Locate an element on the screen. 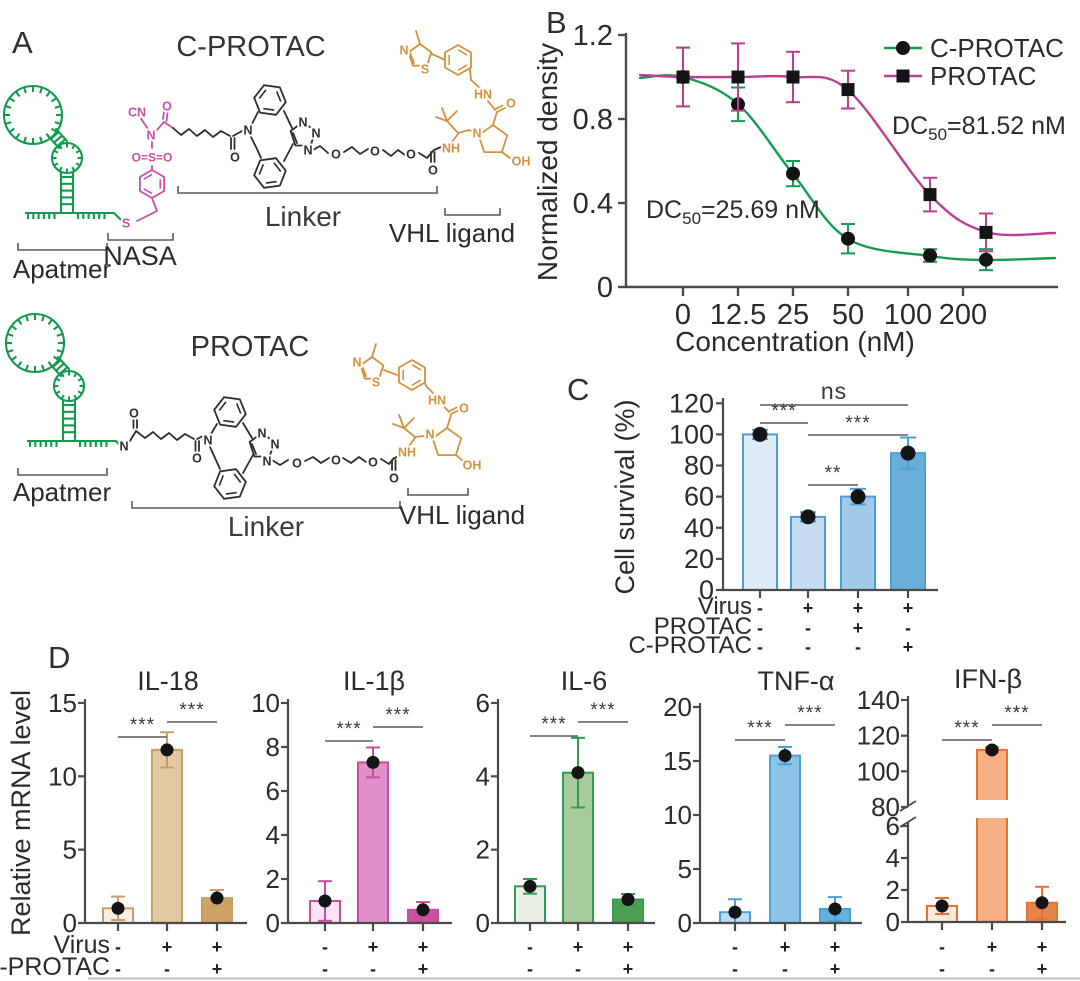 The width and height of the screenshot is (1080, 981). svg-text: ns is located at coordinates (834, 391).